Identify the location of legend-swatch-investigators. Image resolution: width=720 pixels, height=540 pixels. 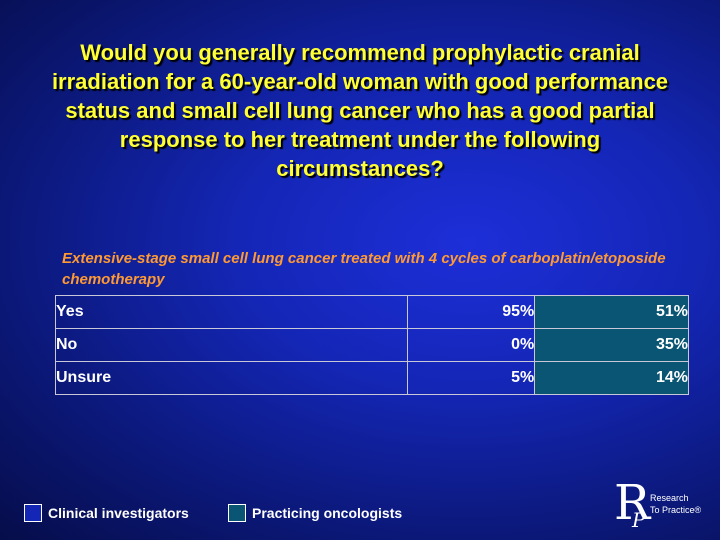
(33, 513).